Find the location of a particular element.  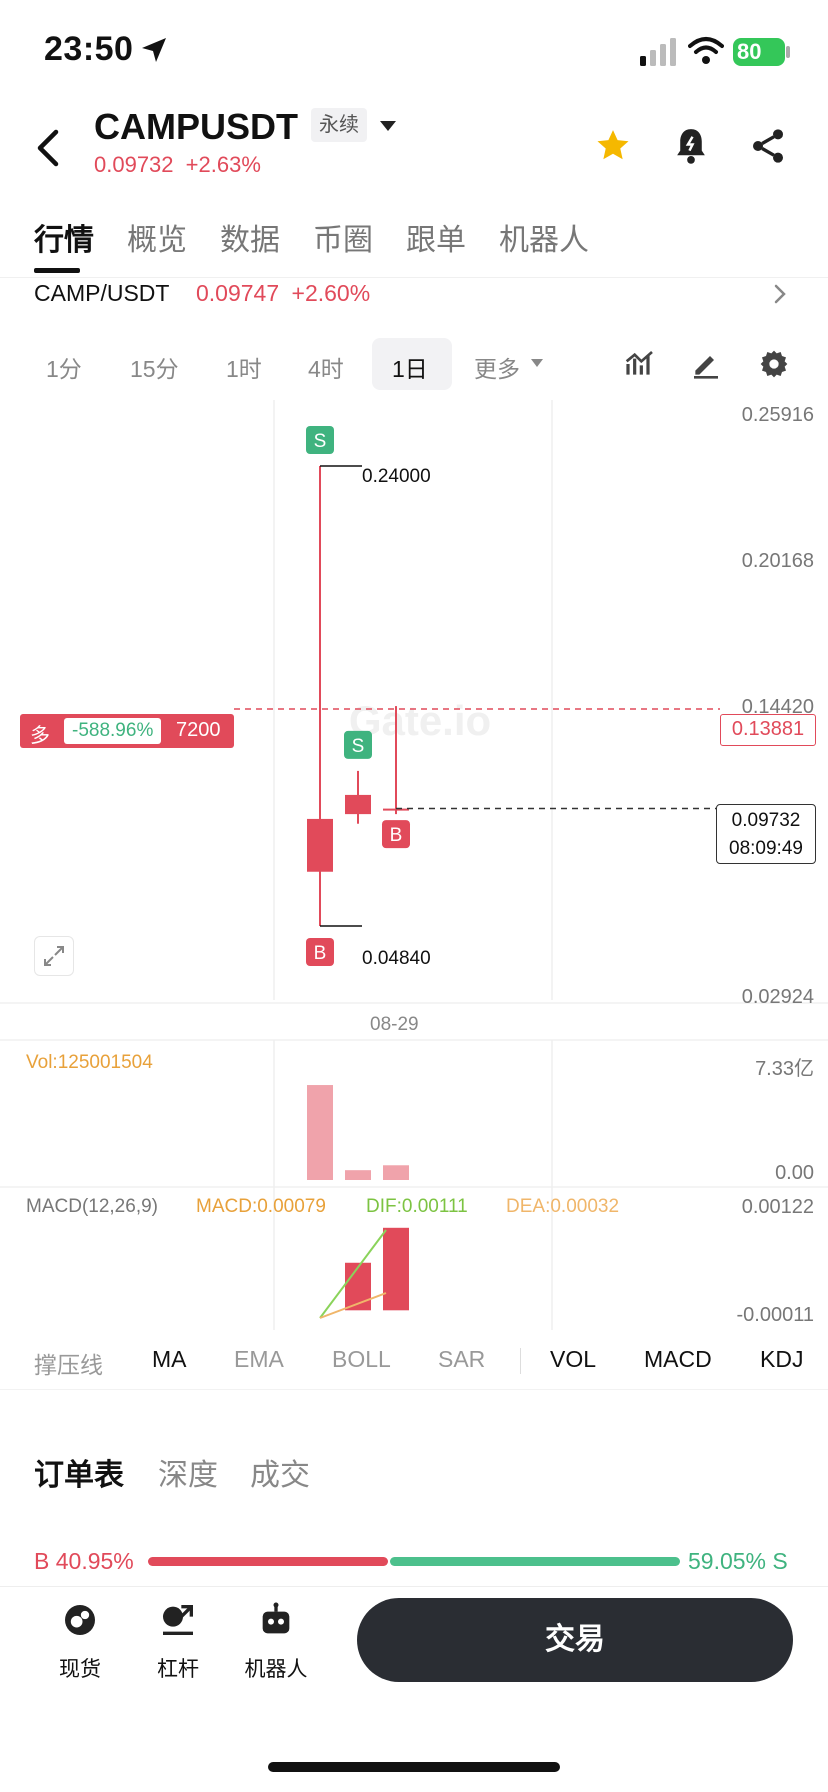

pair-row is located at coordinates (414, 300).